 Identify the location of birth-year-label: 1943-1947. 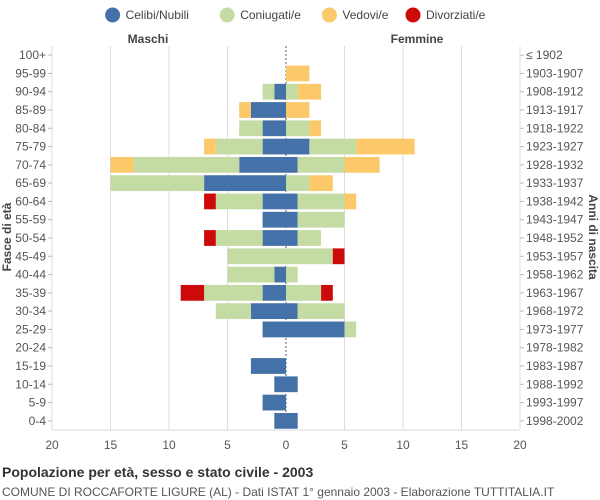
(555, 220).